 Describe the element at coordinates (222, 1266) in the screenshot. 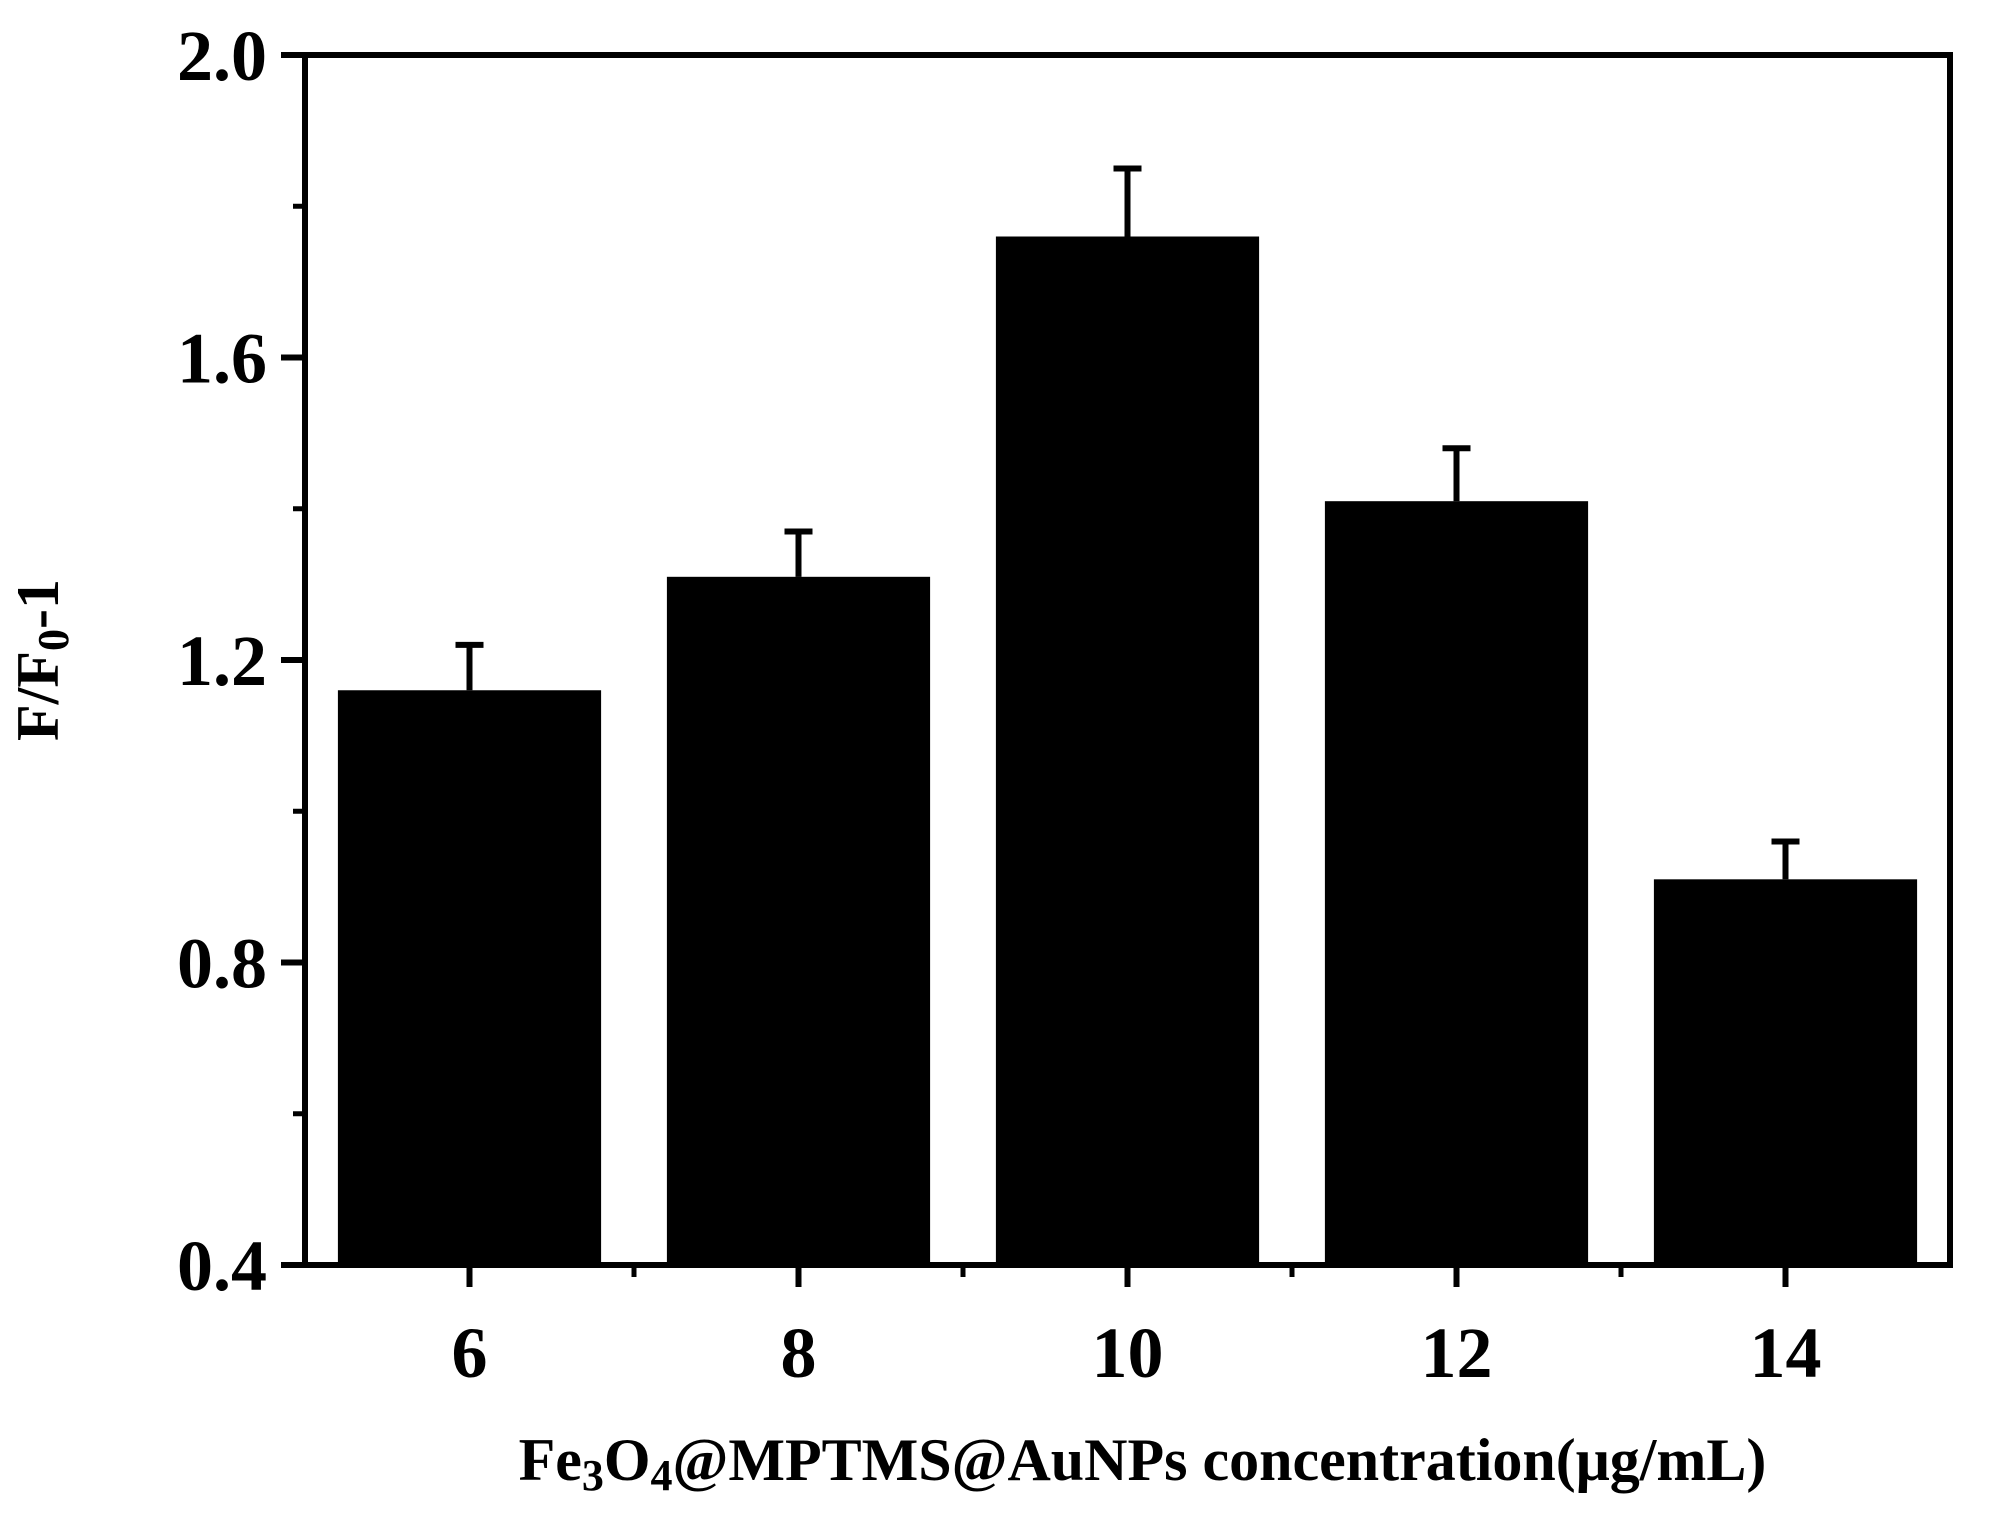

I see `y-tick-label: 0.4` at that location.